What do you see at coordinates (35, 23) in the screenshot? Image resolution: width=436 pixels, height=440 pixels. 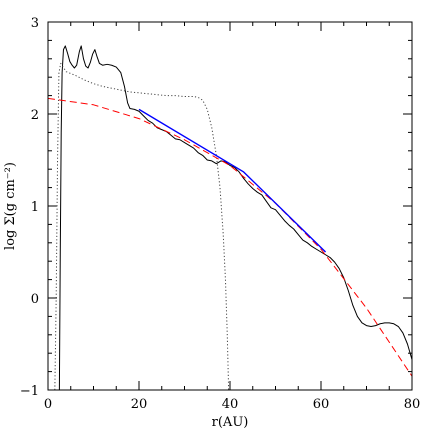 I see `y-tick-label: 3` at bounding box center [35, 23].